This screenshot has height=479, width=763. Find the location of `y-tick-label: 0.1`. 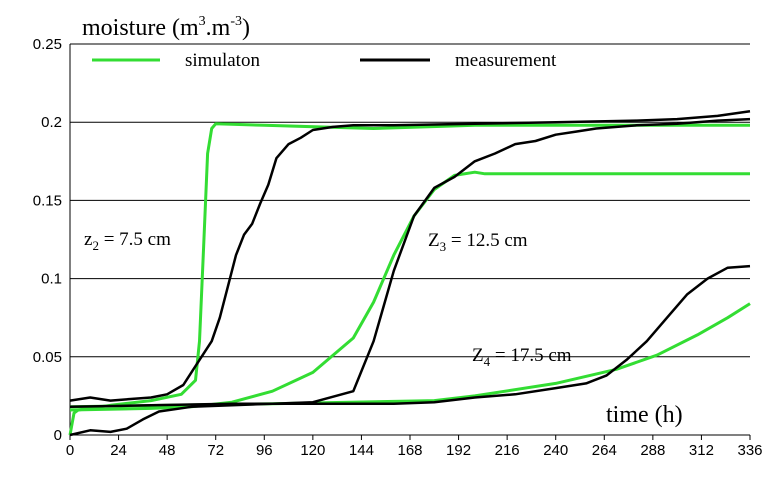

y-tick-label: 0.1 is located at coordinates (51, 279).